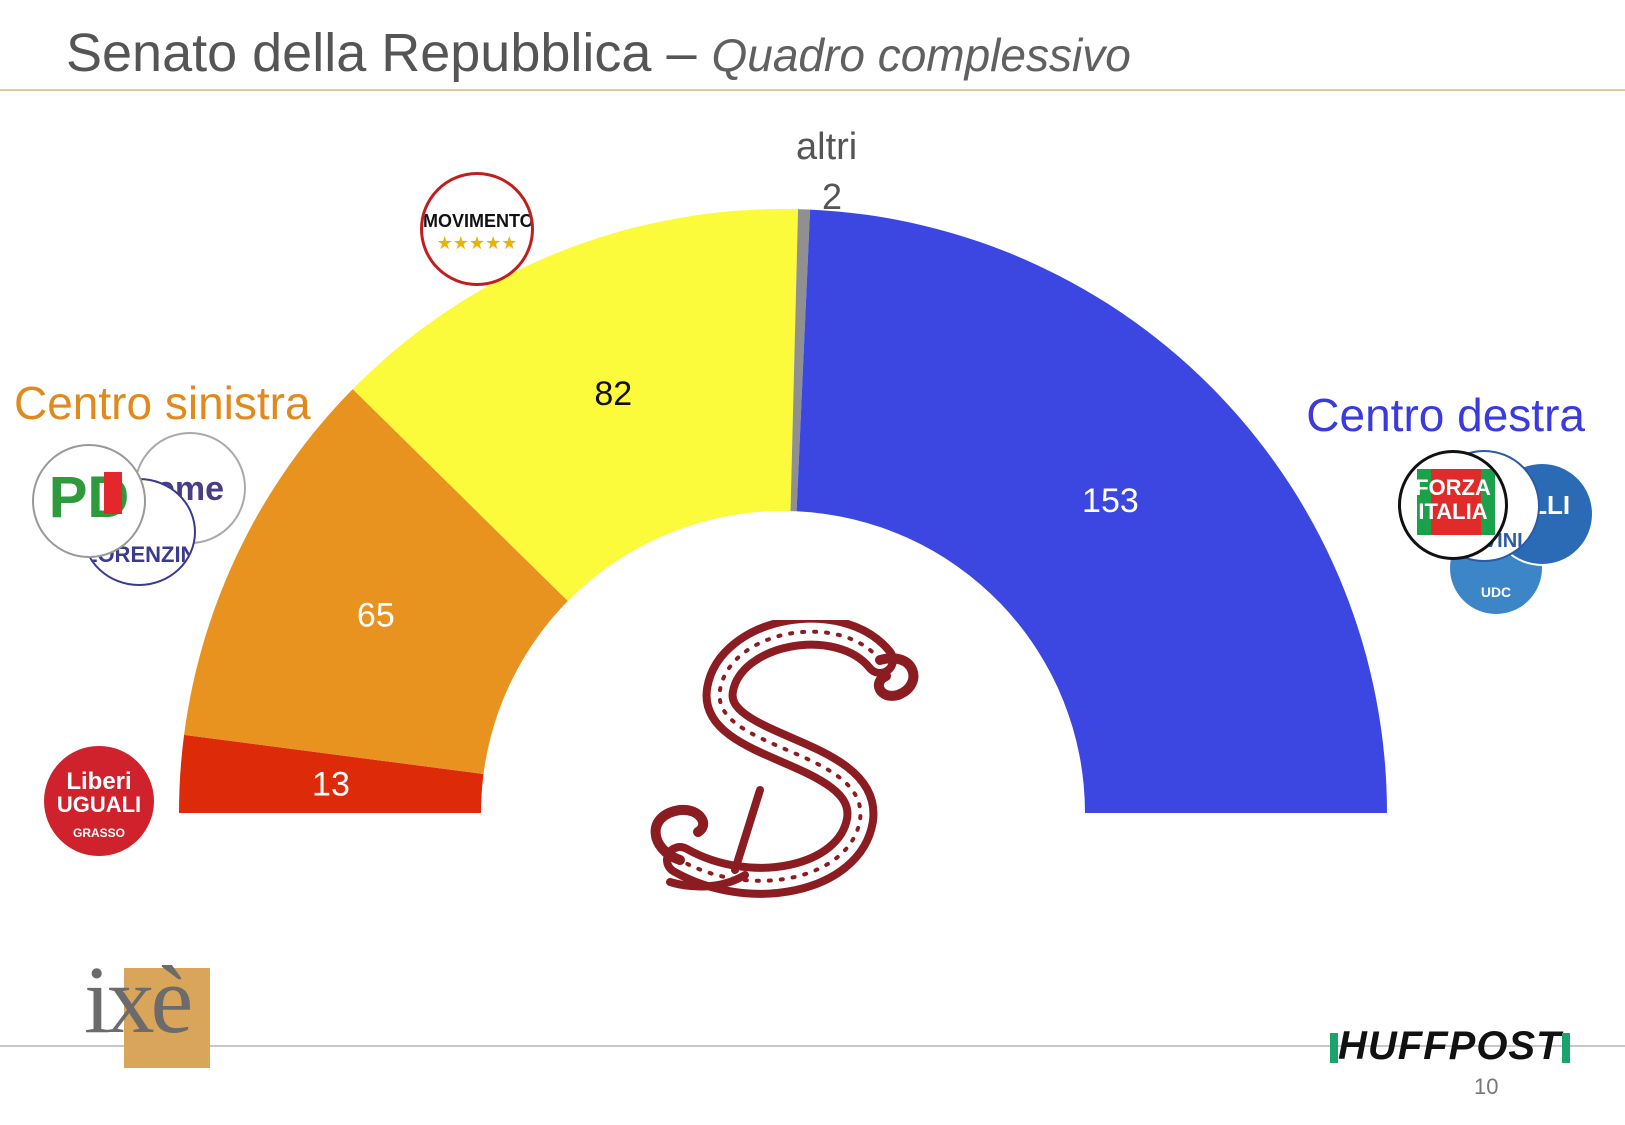  I want to click on group-label-centro-destra: Centro destra, so click(1445, 415).